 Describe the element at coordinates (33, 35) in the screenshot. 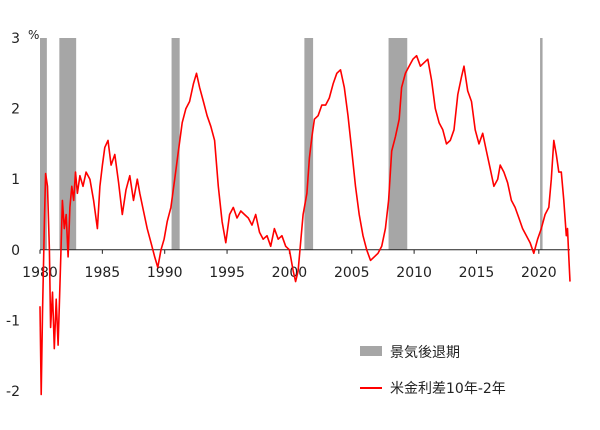

I see `y-unit-label: %` at that location.